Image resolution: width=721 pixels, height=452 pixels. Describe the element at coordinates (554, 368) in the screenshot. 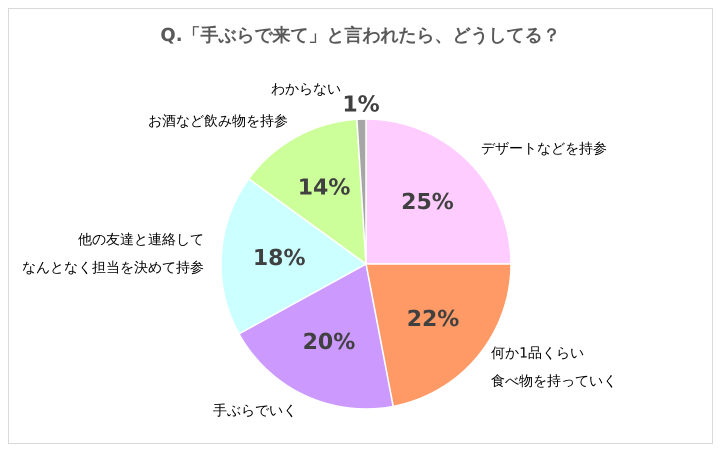

I see `slice-label: 何か1品くらい食べ物を持っていく` at that location.